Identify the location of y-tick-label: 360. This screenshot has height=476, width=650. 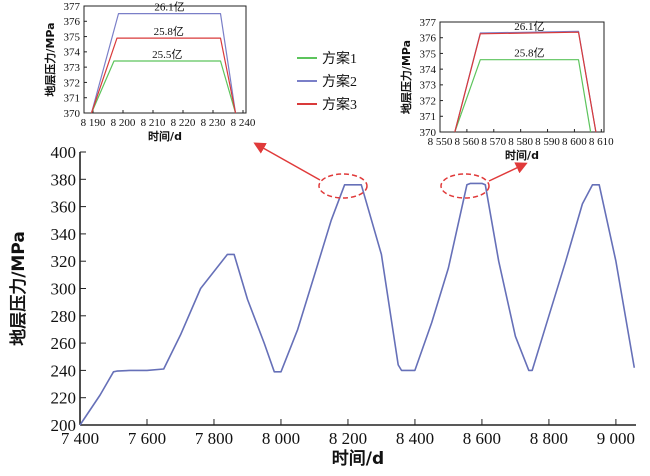
(64, 207).